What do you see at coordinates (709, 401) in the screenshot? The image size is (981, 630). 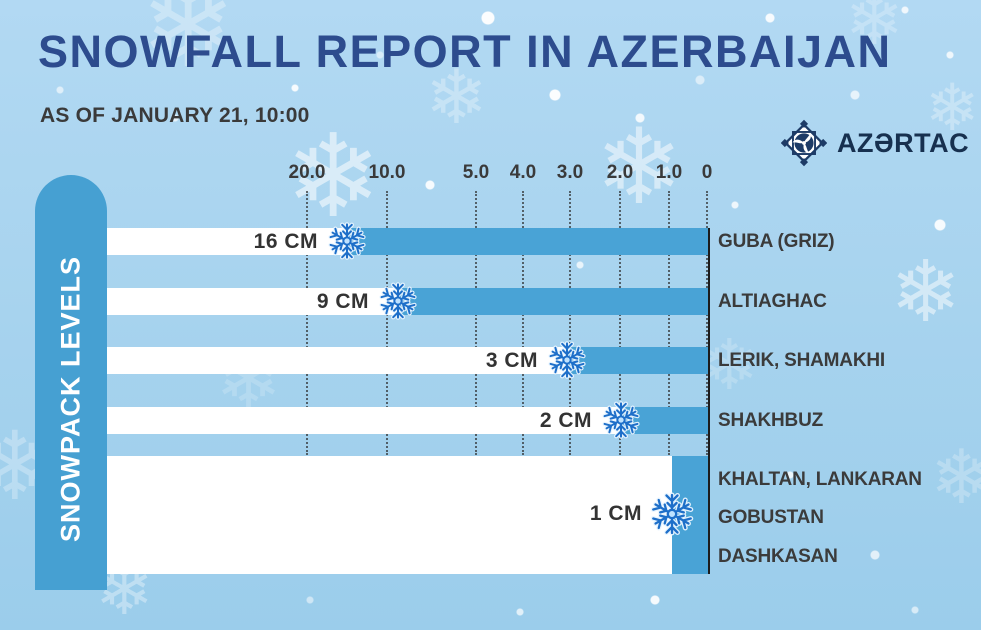 I see `zero-baseline` at bounding box center [709, 401].